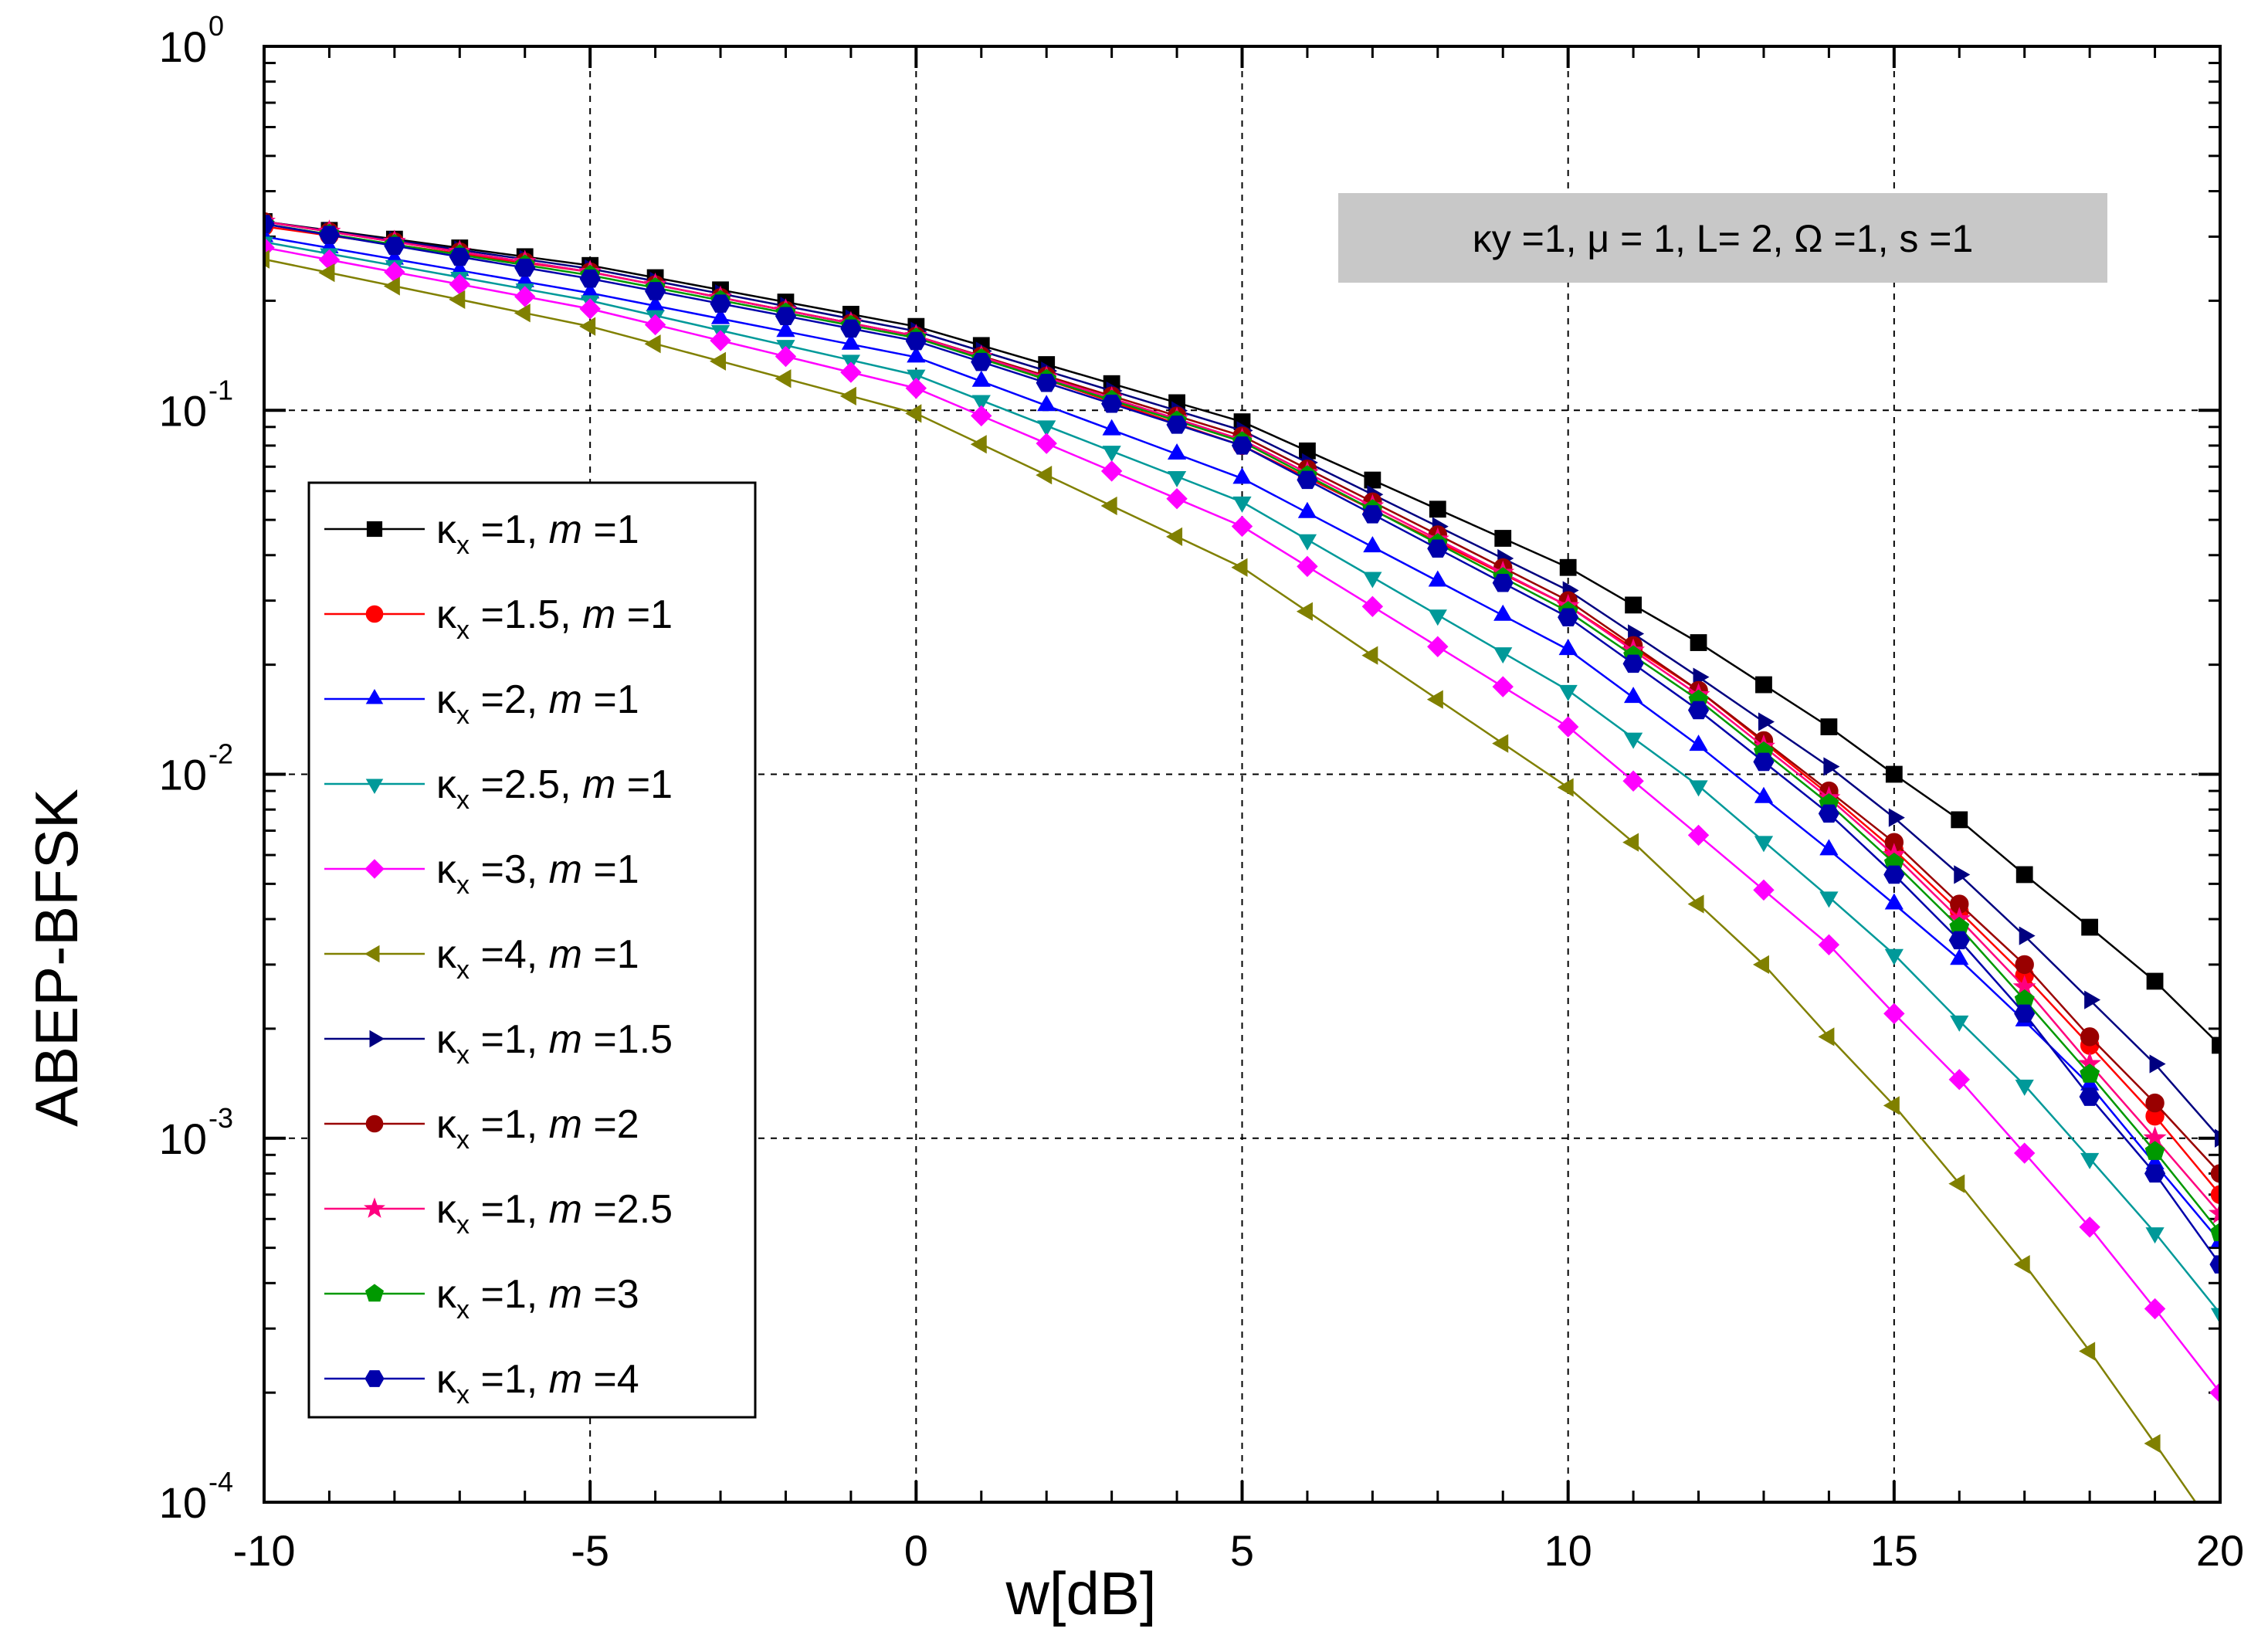 This screenshot has height=1642, width=2268. Describe the element at coordinates (590, 1550) in the screenshot. I see `x-tick-label: -5` at that location.